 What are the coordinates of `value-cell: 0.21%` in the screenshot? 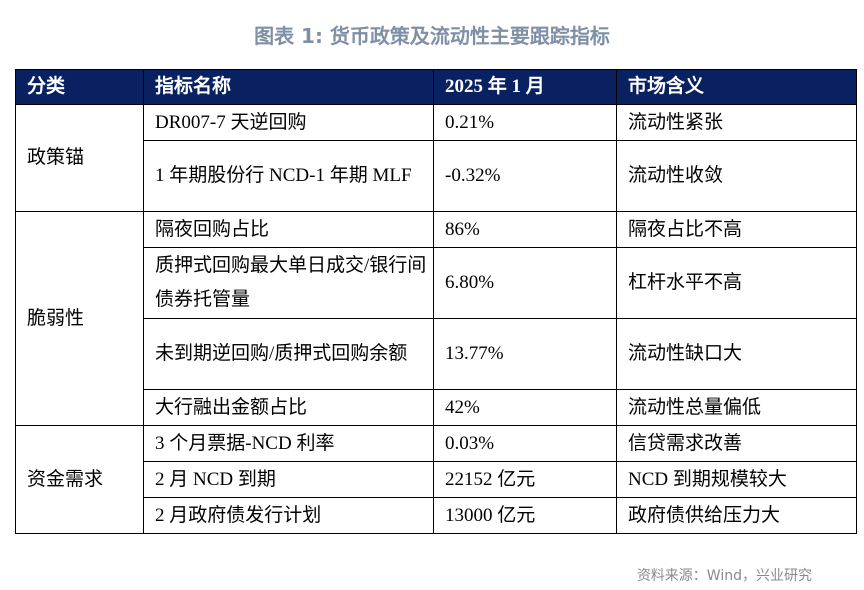 It's located at (525, 122).